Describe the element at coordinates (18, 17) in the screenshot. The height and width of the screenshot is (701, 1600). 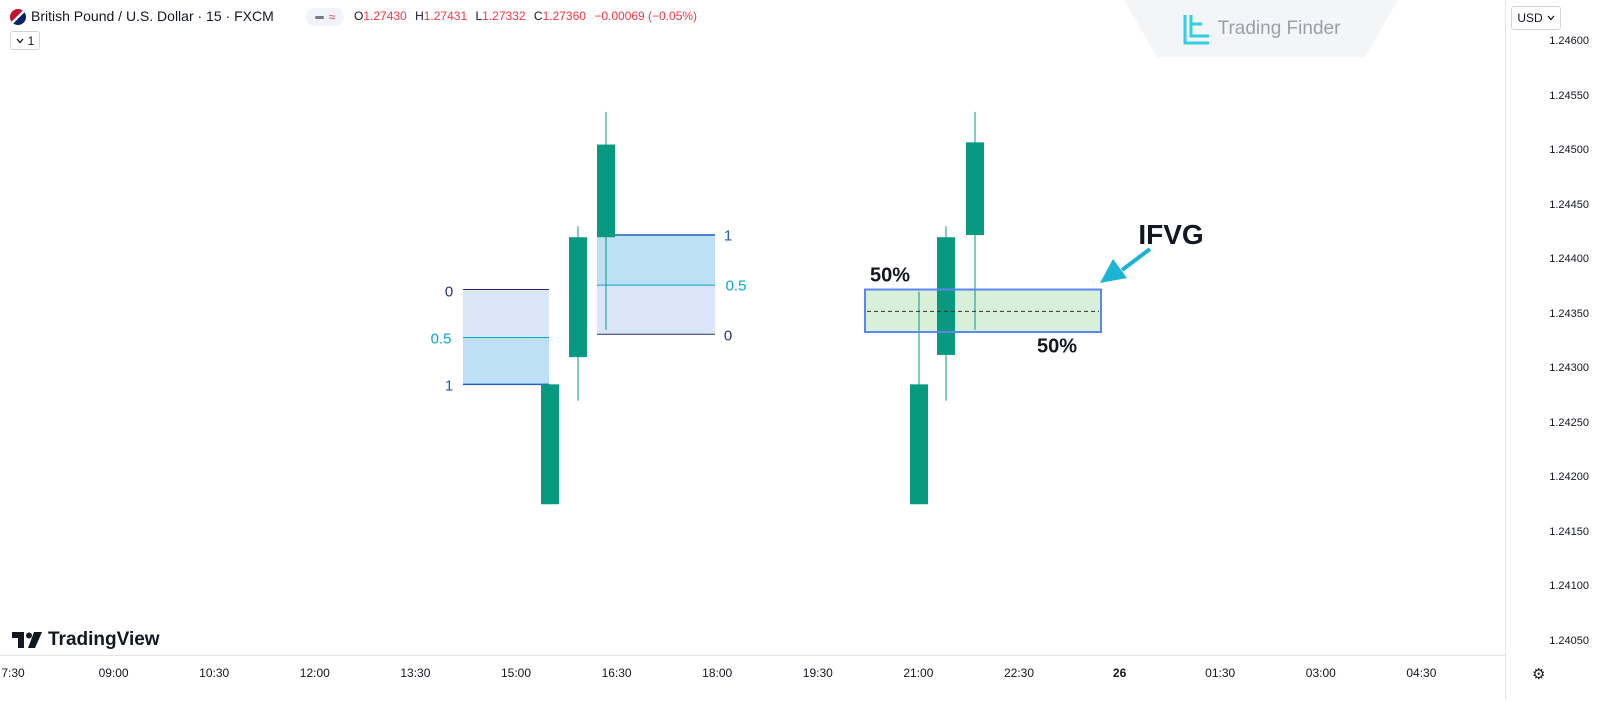
I see `symbol-flag-icon` at that location.